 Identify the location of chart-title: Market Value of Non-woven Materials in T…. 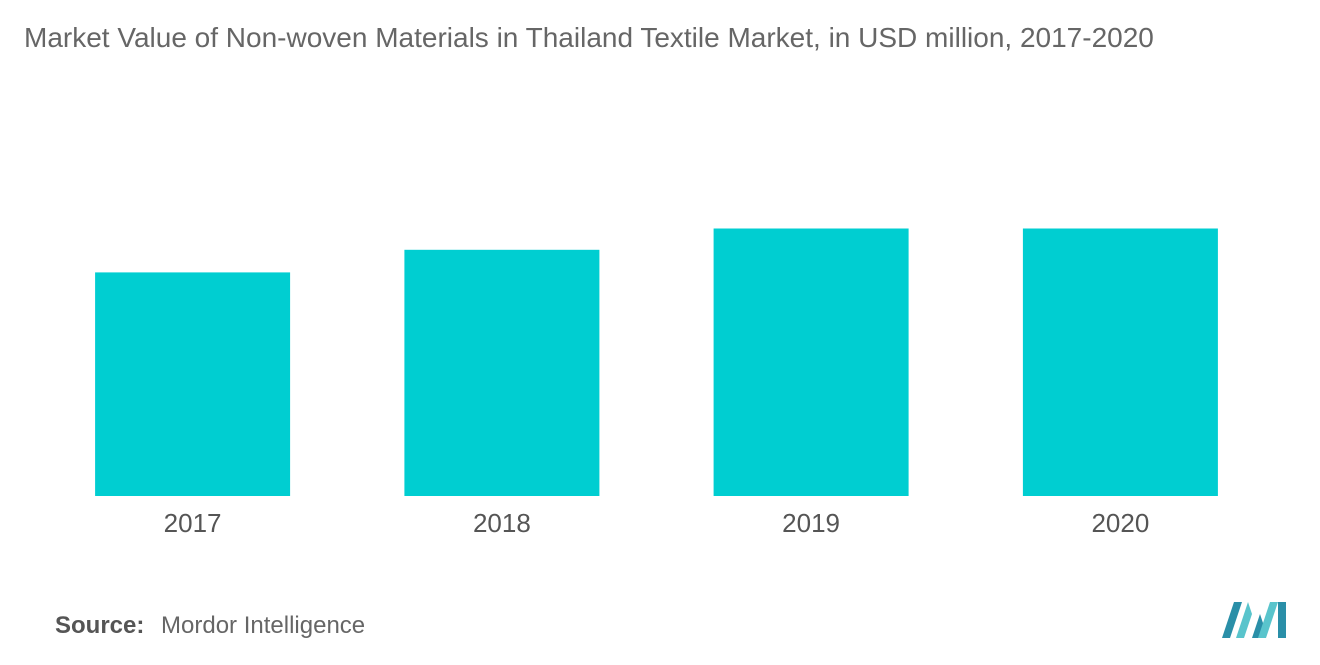
(589, 37).